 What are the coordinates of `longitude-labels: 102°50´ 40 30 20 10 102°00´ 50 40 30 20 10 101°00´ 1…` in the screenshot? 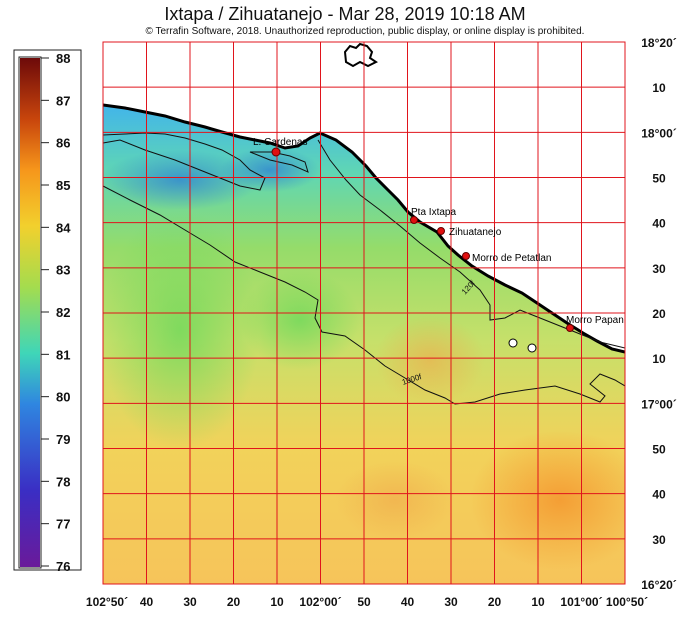 It's located at (367, 602).